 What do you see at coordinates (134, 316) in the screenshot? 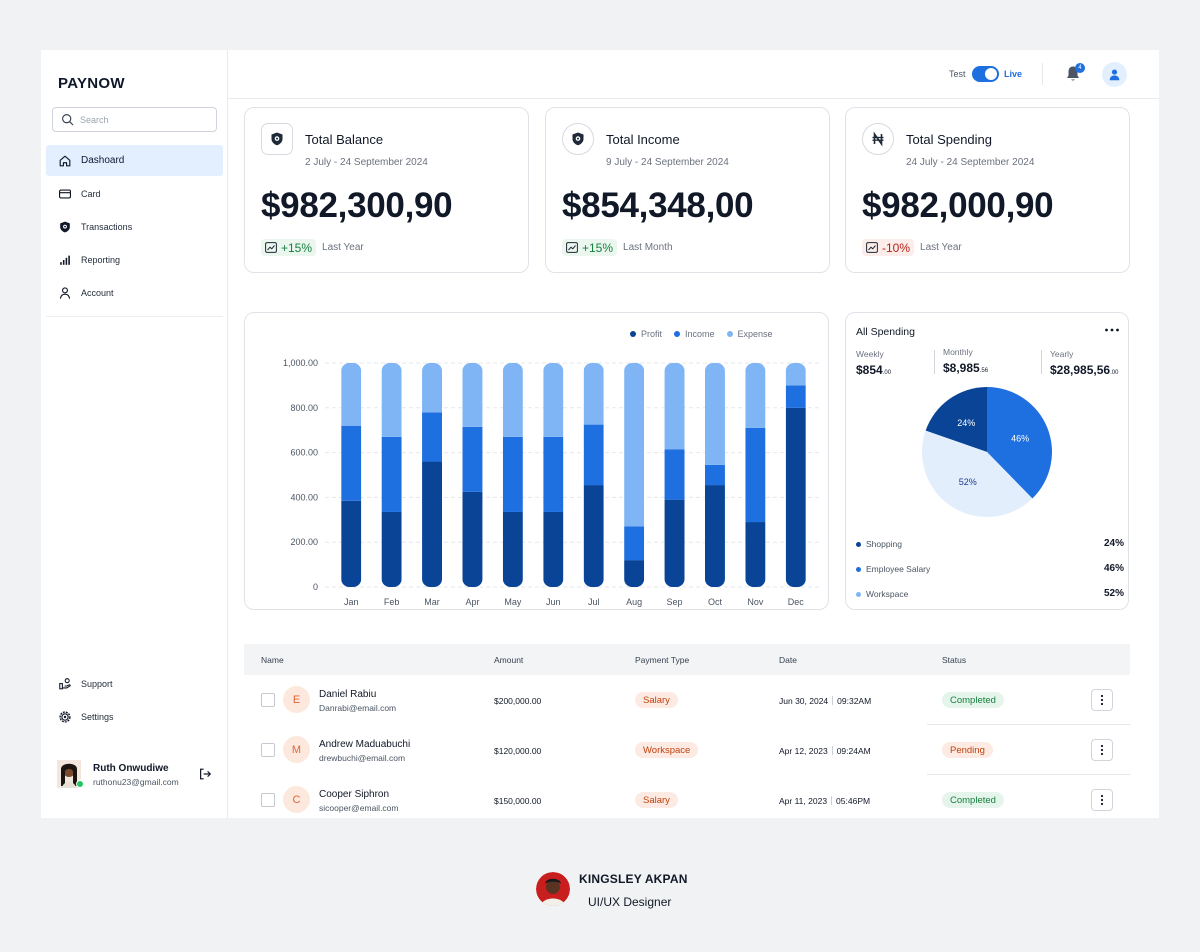
I see `sidebar-divider` at bounding box center [134, 316].